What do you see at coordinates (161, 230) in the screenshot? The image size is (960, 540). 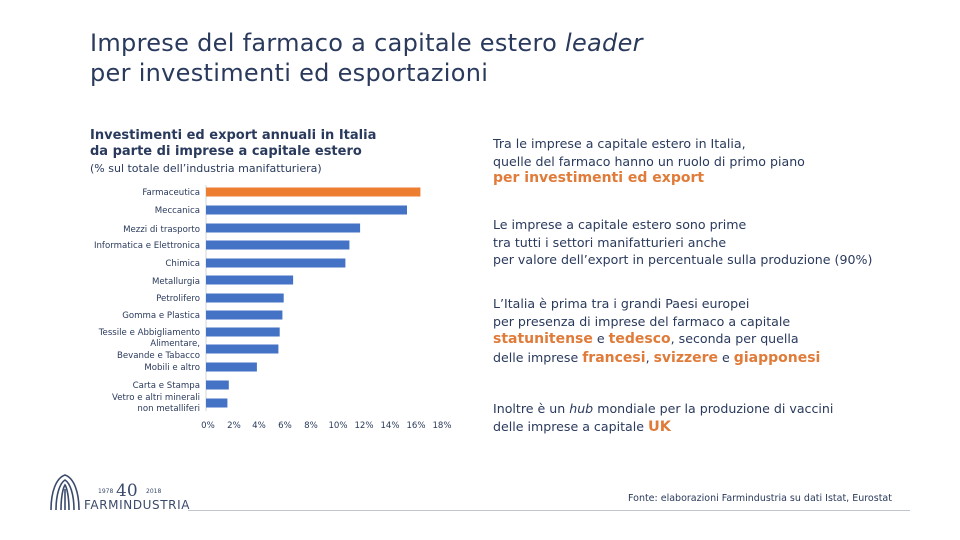 I see `category-label-2: Mezzi di trasporto` at bounding box center [161, 230].